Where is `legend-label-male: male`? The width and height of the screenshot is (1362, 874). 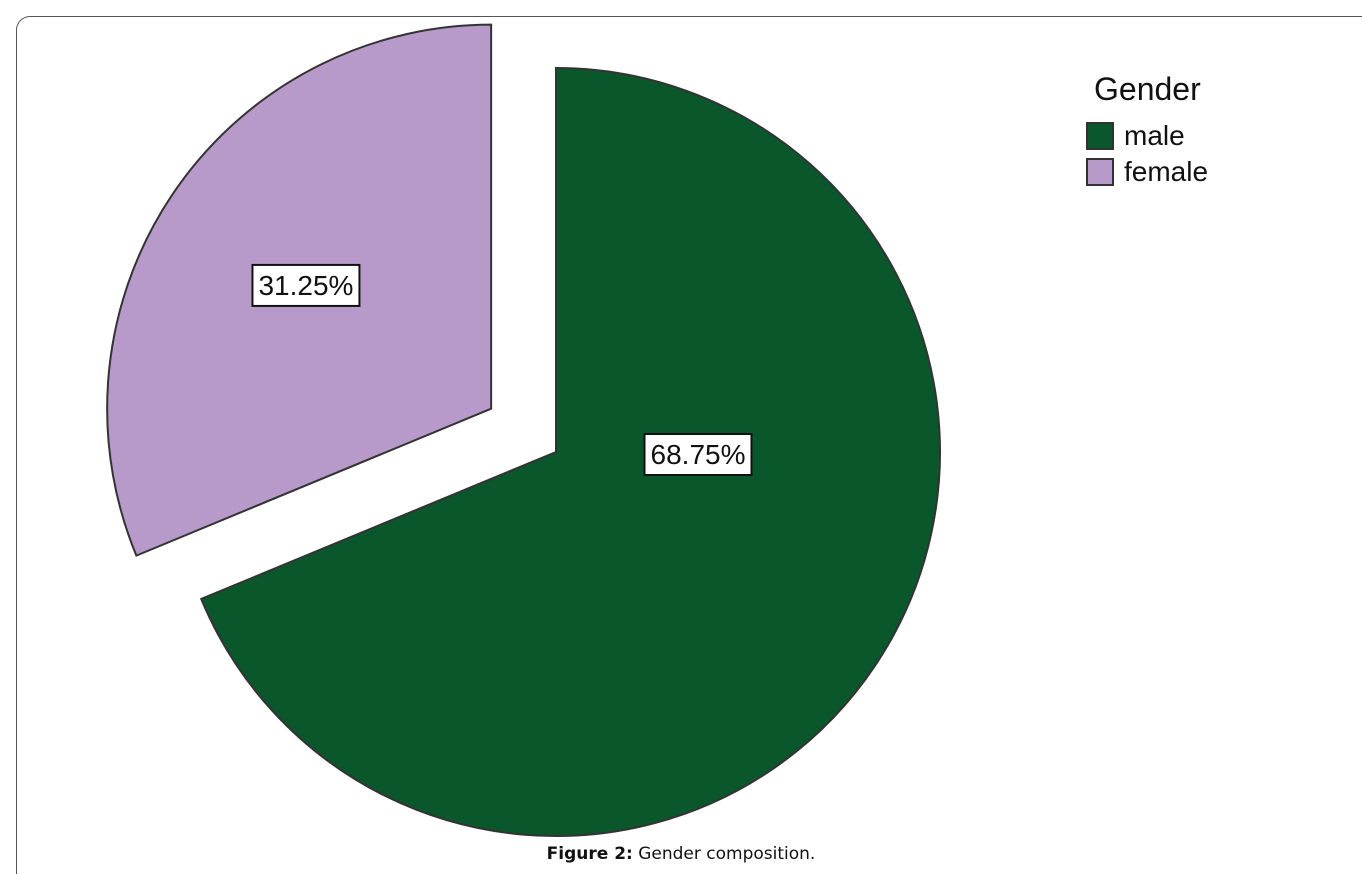 legend-label-male: male is located at coordinates (1154, 135).